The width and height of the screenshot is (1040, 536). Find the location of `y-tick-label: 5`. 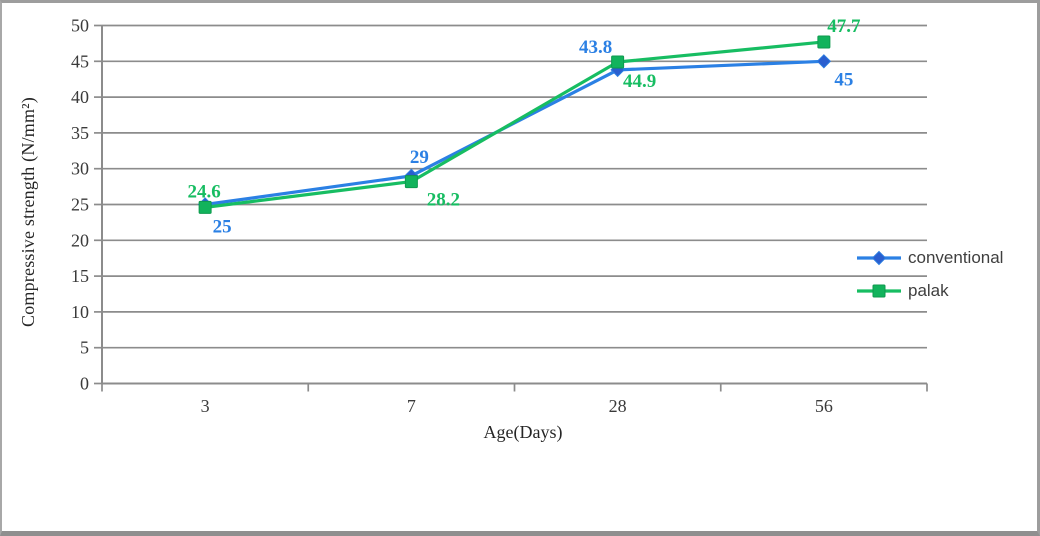

y-tick-label: 5 is located at coordinates (84, 348).